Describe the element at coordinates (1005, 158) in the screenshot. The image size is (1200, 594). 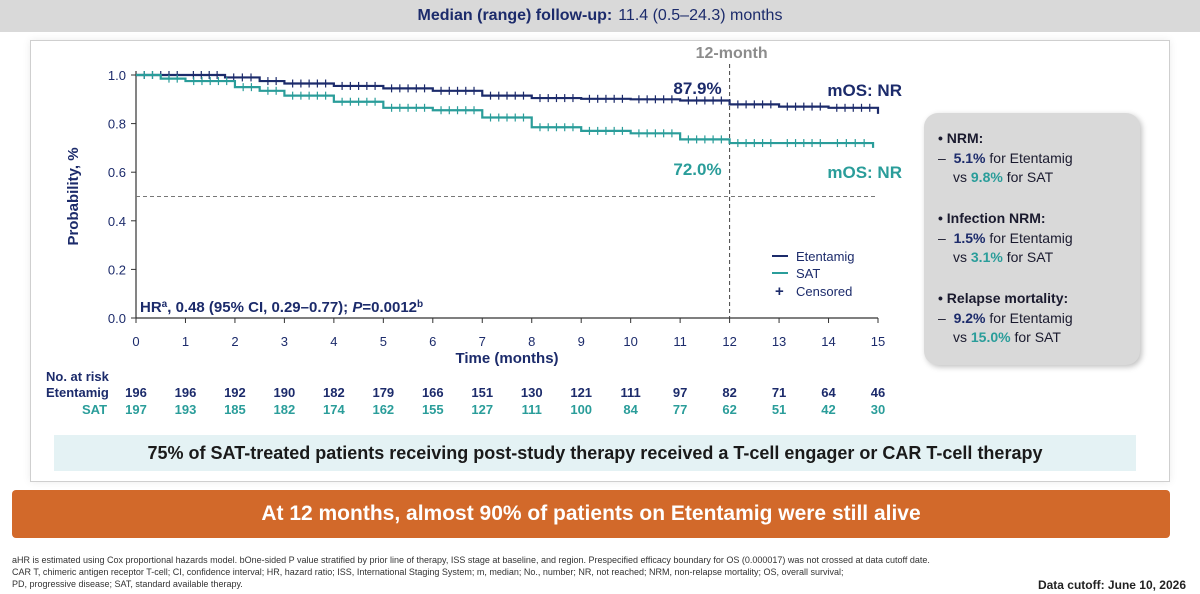
I see `nrm-etentamig-line: – 5.1% for Etentamig` at that location.